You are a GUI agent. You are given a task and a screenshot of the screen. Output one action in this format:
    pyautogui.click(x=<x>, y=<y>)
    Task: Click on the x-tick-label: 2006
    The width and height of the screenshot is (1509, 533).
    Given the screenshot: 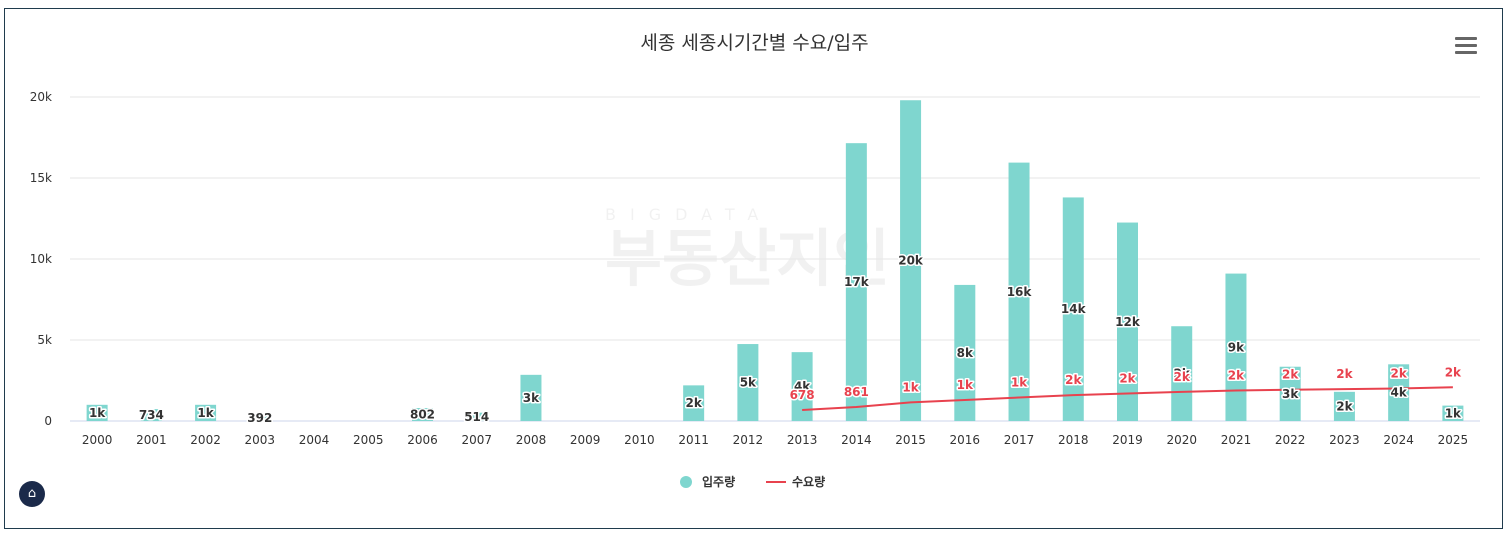 What is the action you would take?
    pyautogui.click(x=422, y=440)
    